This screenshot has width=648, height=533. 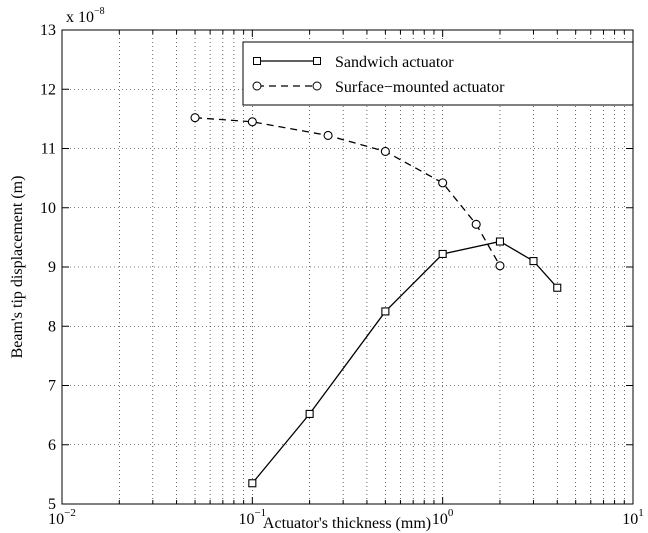 What do you see at coordinates (62, 517) in the screenshot?
I see `x-tick-label: 10⁻²` at bounding box center [62, 517].